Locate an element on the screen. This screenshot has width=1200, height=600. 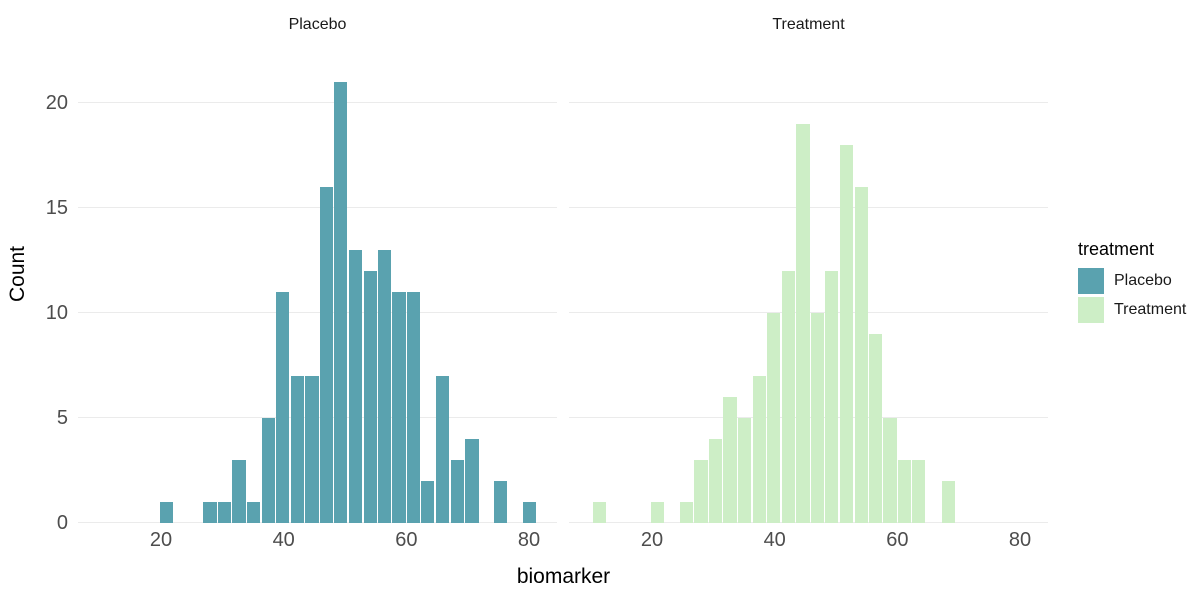
y-axis-tick-label: 5 is located at coordinates (62, 418).